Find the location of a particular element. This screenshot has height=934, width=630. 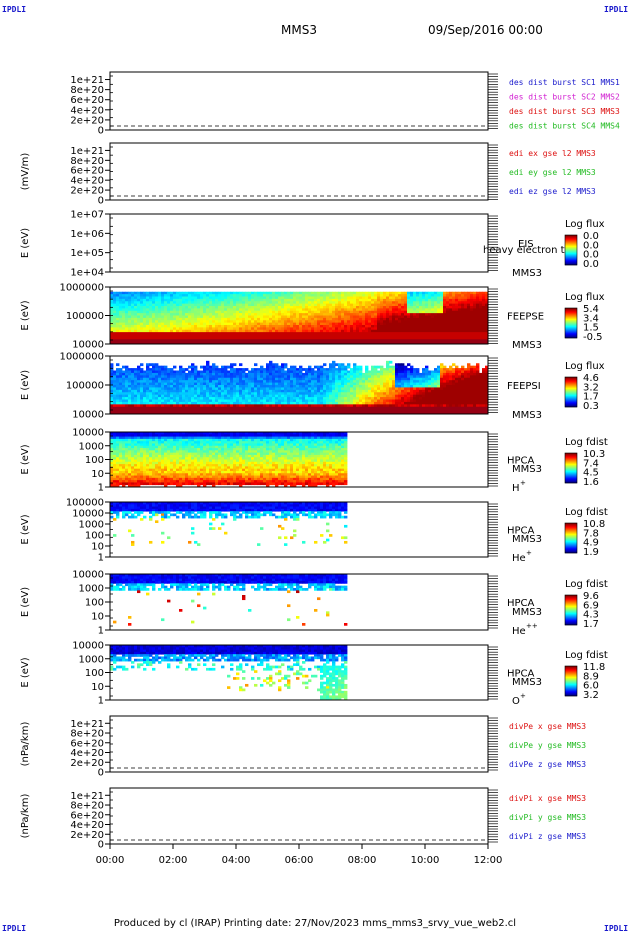

colorbar-cell is located at coordinates (571, 256).